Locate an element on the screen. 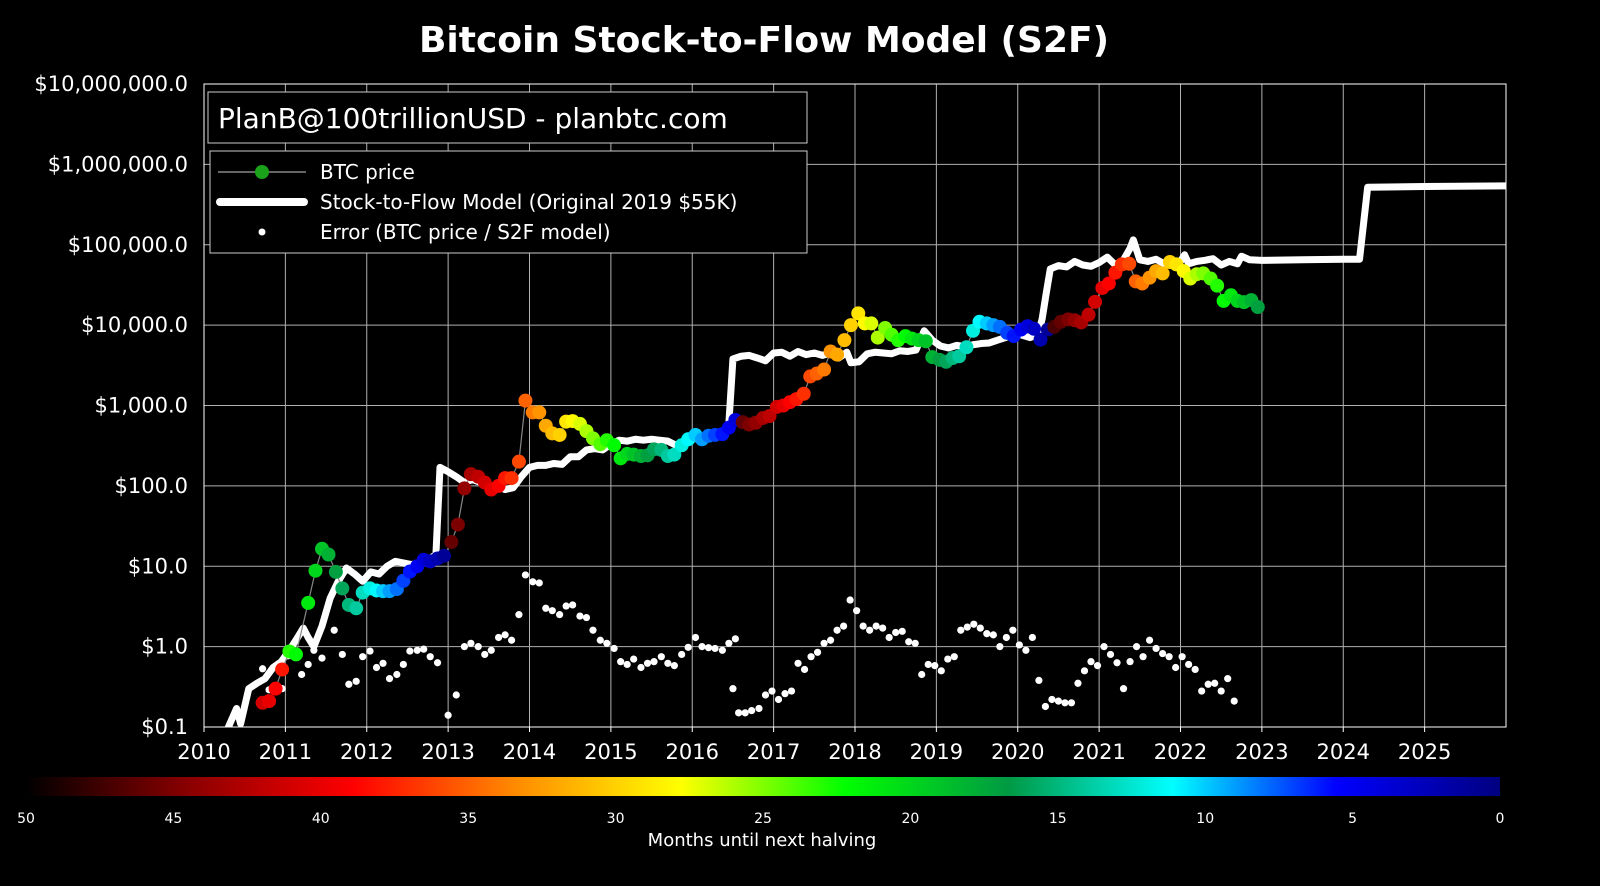  y-tick-label: $100.0 is located at coordinates (151, 486).